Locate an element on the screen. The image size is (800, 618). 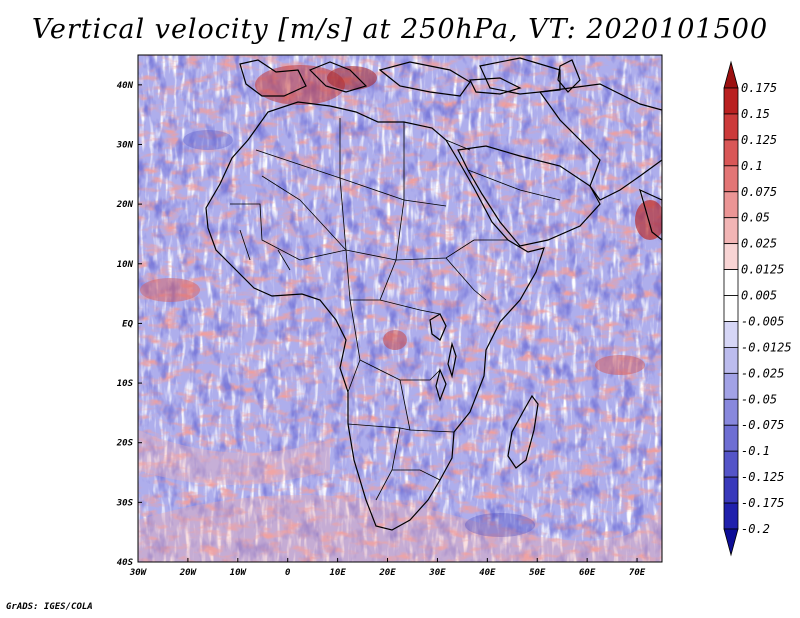
lon-axis: 30W 20W 10W 0 10E 20E 30E 40E 50E 60E 70E is located at coordinates (387, 568).